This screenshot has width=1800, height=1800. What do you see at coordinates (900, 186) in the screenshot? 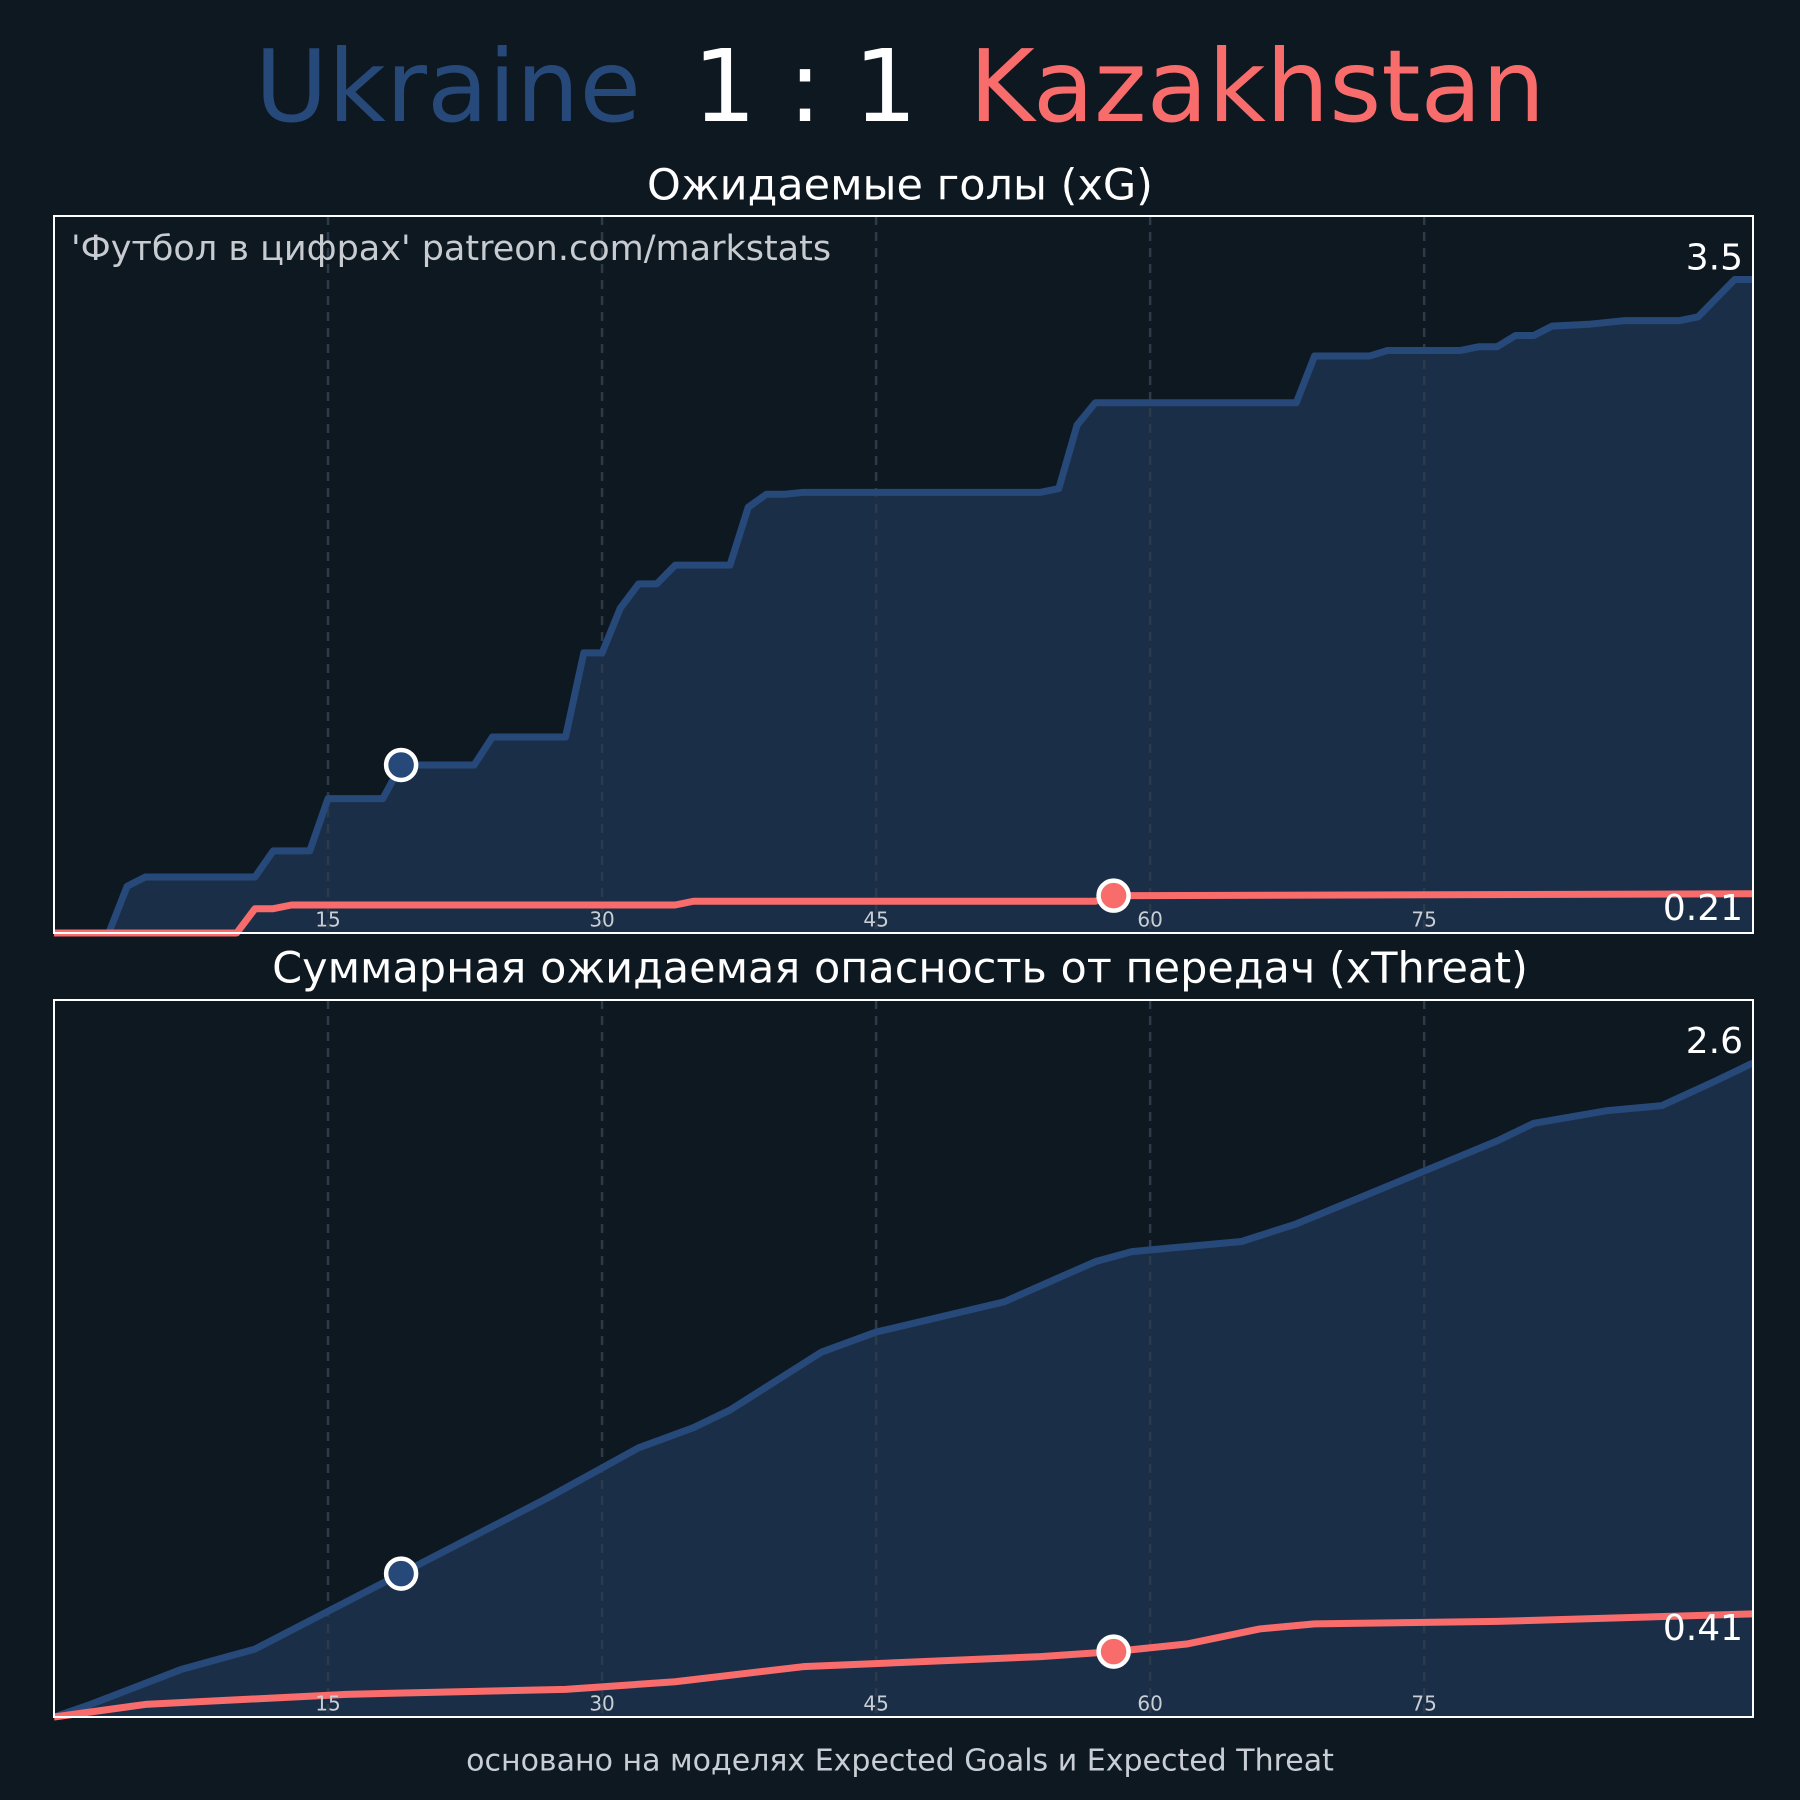
I see `chart-title: Ожидаемые голы (xG)` at bounding box center [900, 186].